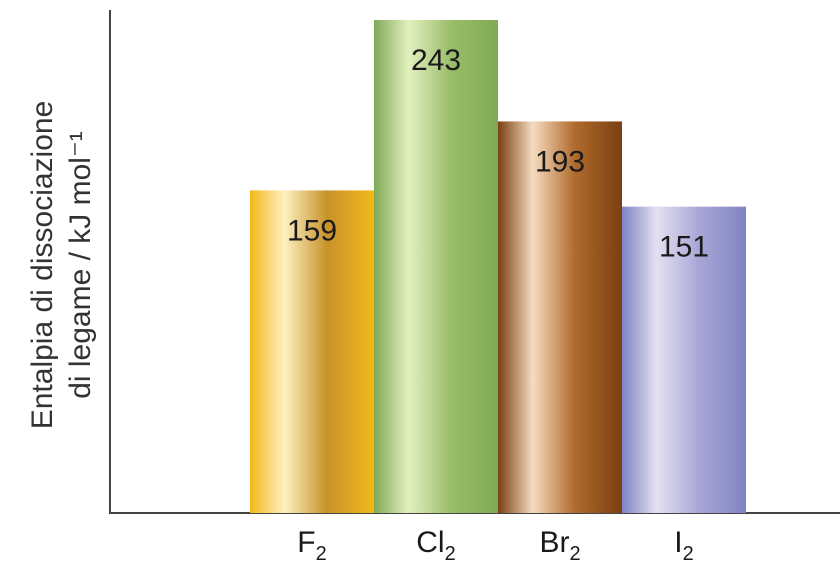 The image size is (840, 563). Describe the element at coordinates (435, 544) in the screenshot. I see `category-label-cl2: Cl2` at that location.